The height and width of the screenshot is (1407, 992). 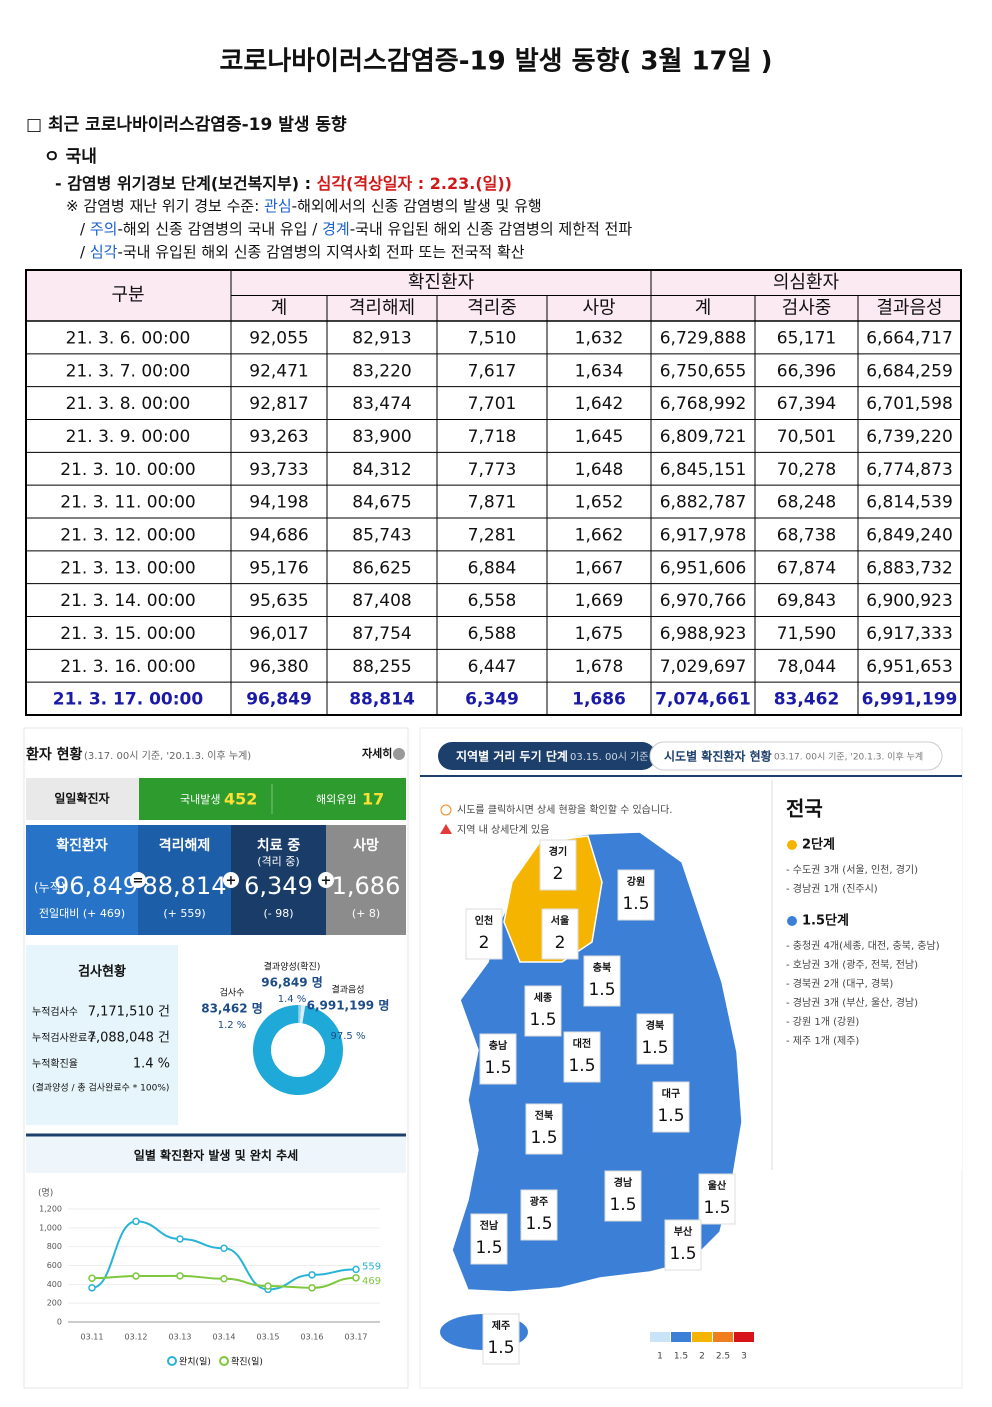 What do you see at coordinates (703, 371) in the screenshot?
I see `table-cell: 6,750,655` at bounding box center [703, 371].